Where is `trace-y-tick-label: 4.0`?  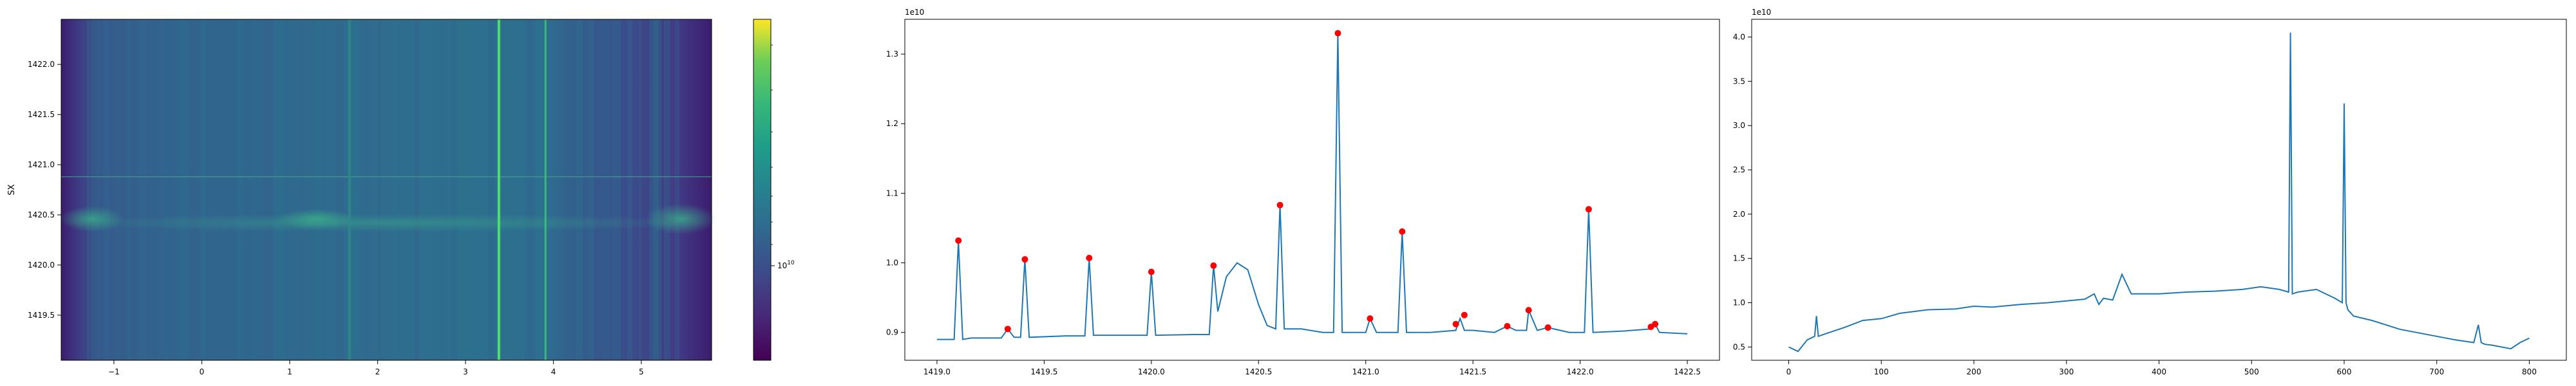
trace-y-tick-label: 4.0 is located at coordinates (1739, 37).